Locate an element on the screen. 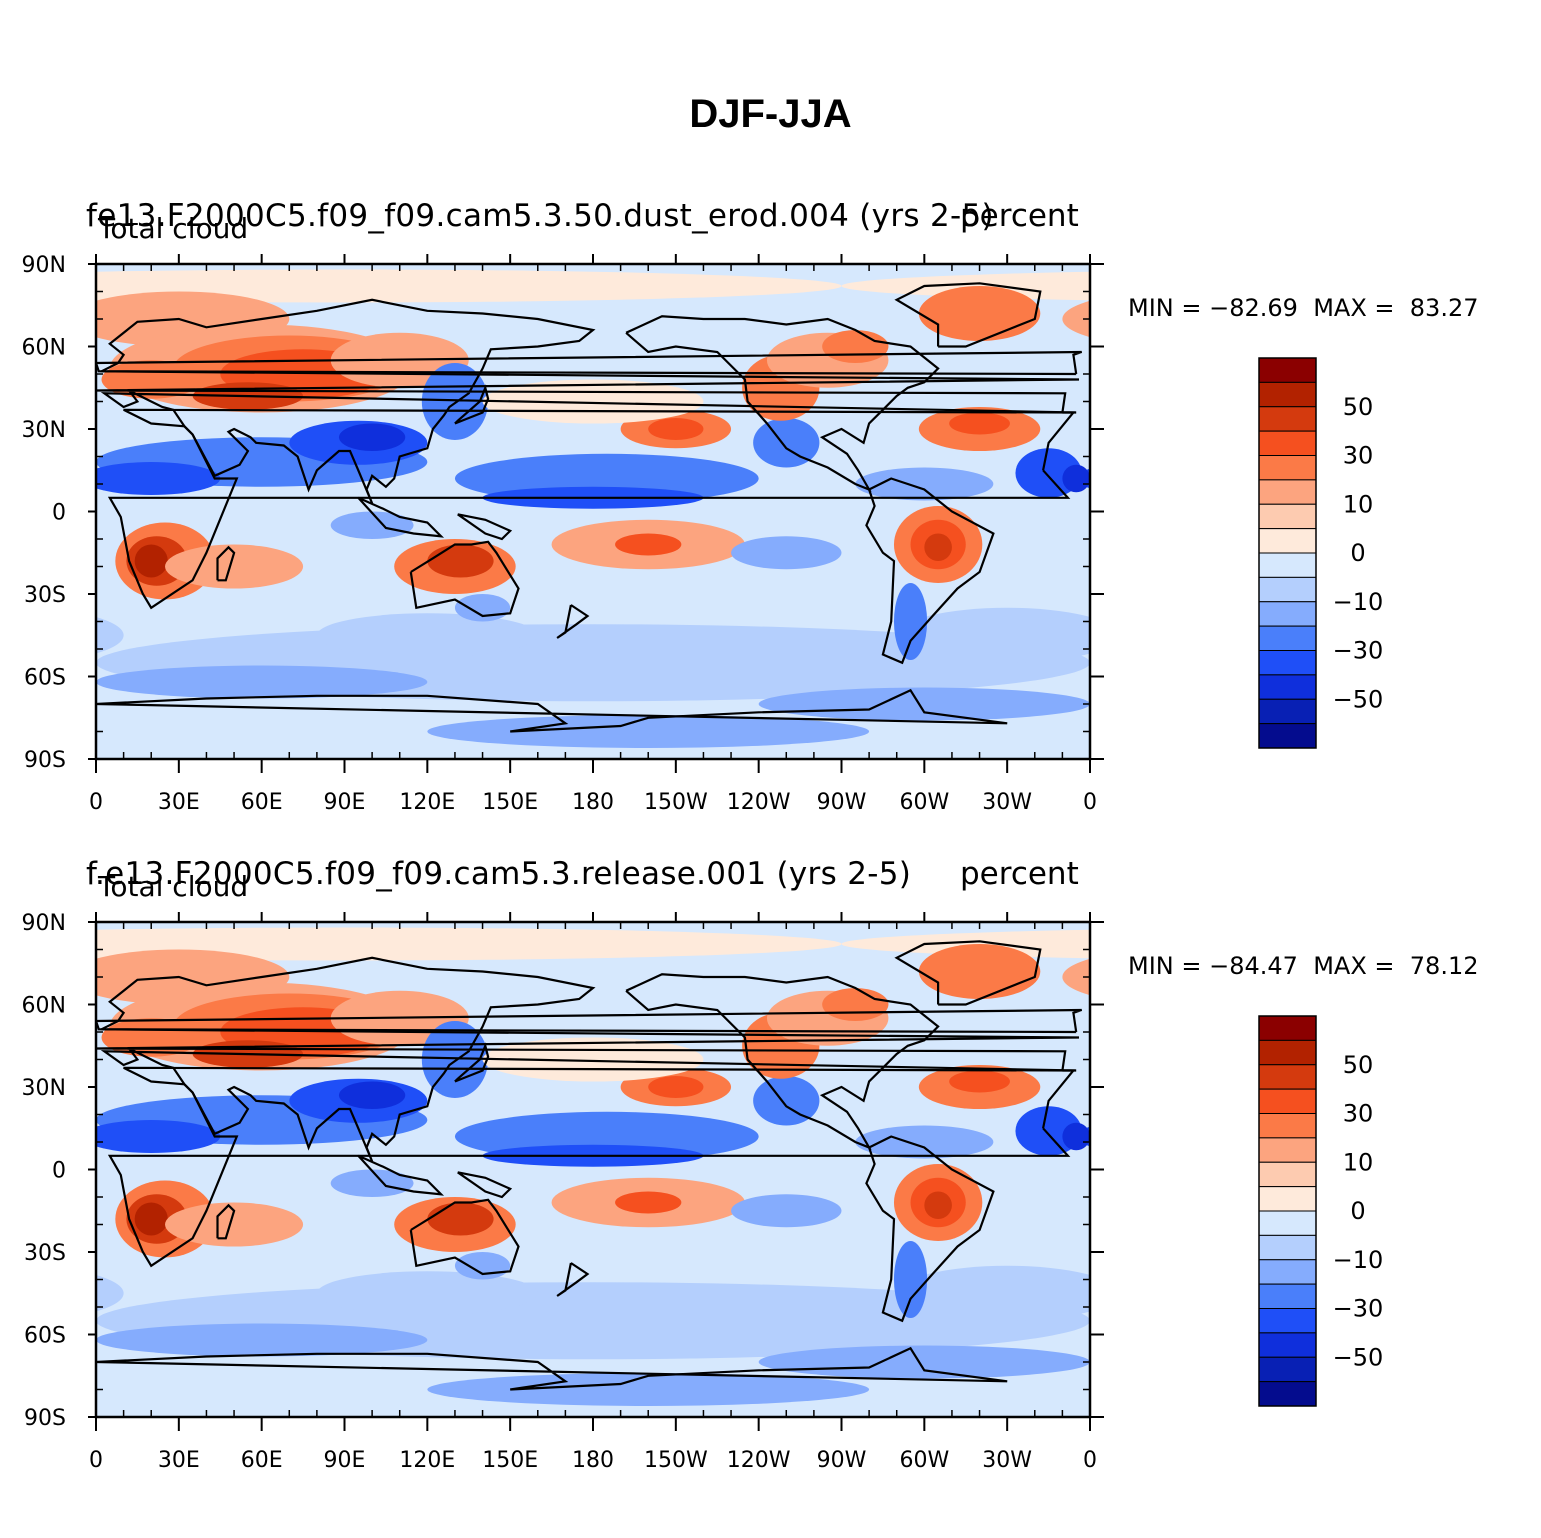  units-label: percent is located at coordinates (1019, 874).